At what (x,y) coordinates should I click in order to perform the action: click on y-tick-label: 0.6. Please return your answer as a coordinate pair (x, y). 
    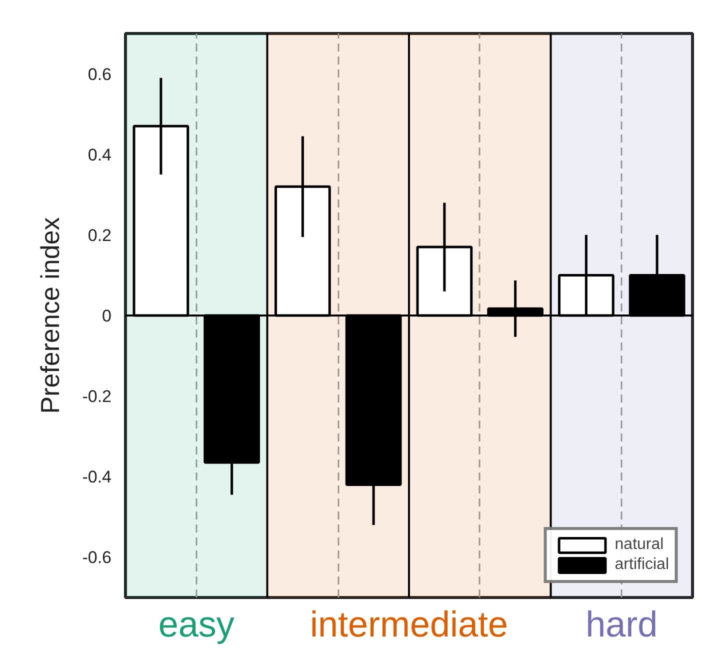
    Looking at the image, I should click on (100, 74).